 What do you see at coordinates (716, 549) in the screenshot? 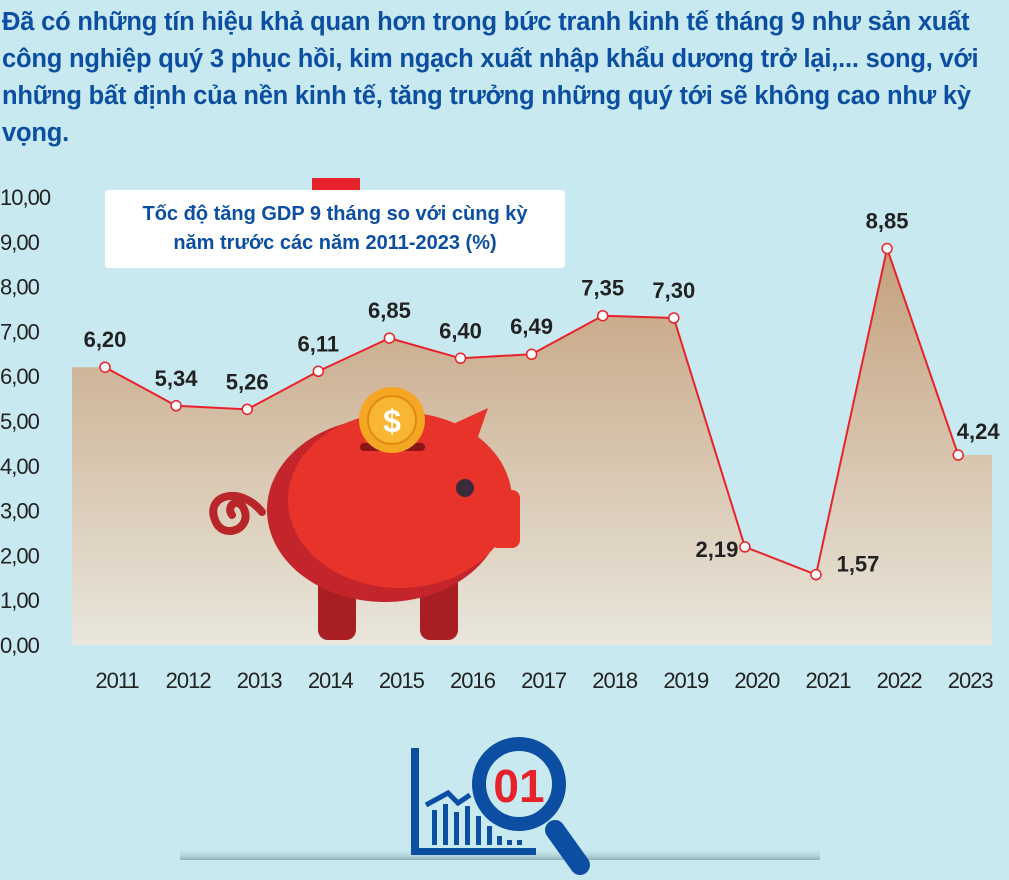
I see `data-label: 2,19` at bounding box center [716, 549].